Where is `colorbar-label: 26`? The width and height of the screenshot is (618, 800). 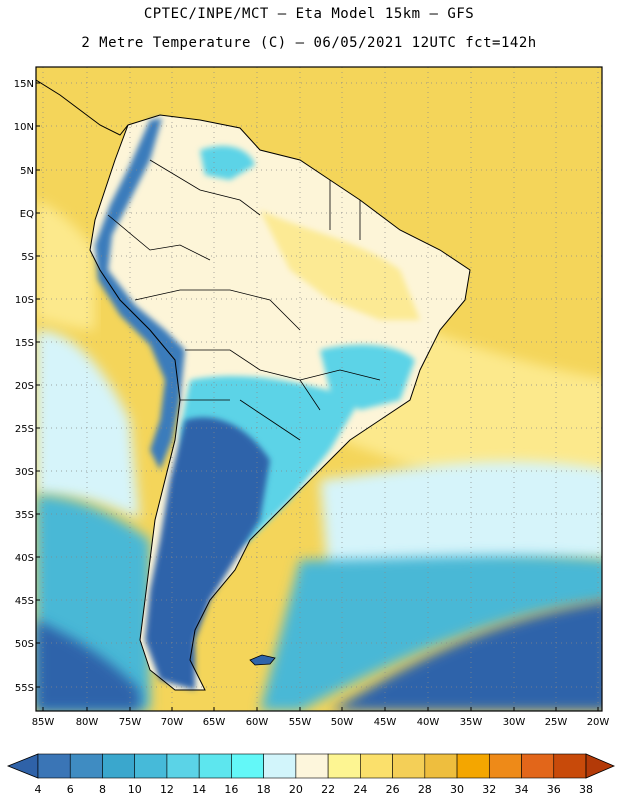 colorbar-label: 26 is located at coordinates (392, 789).